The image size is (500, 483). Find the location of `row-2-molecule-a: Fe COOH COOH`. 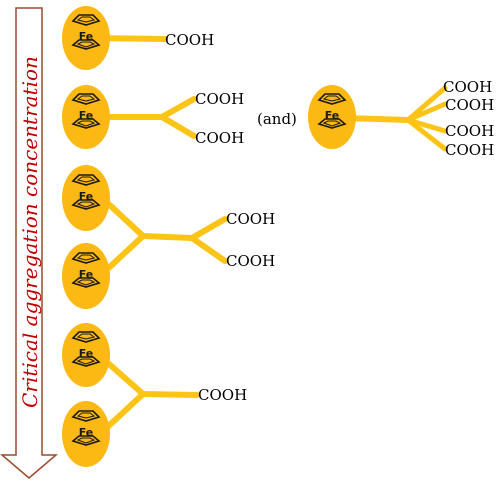

row-2-molecule-a: Fe COOH COOH is located at coordinates (153, 117).